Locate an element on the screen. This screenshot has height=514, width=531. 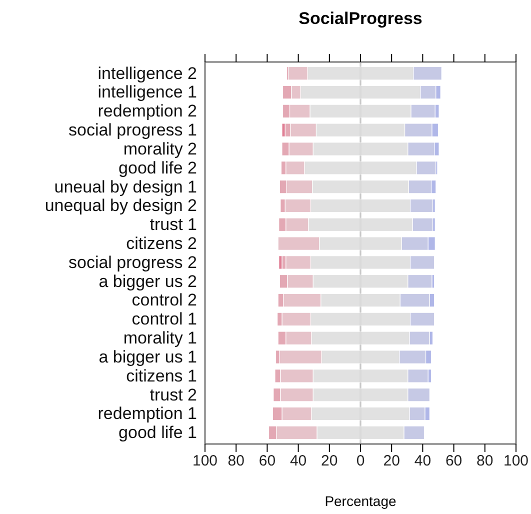
y-tick-label: morality 1 is located at coordinates (160, 338).